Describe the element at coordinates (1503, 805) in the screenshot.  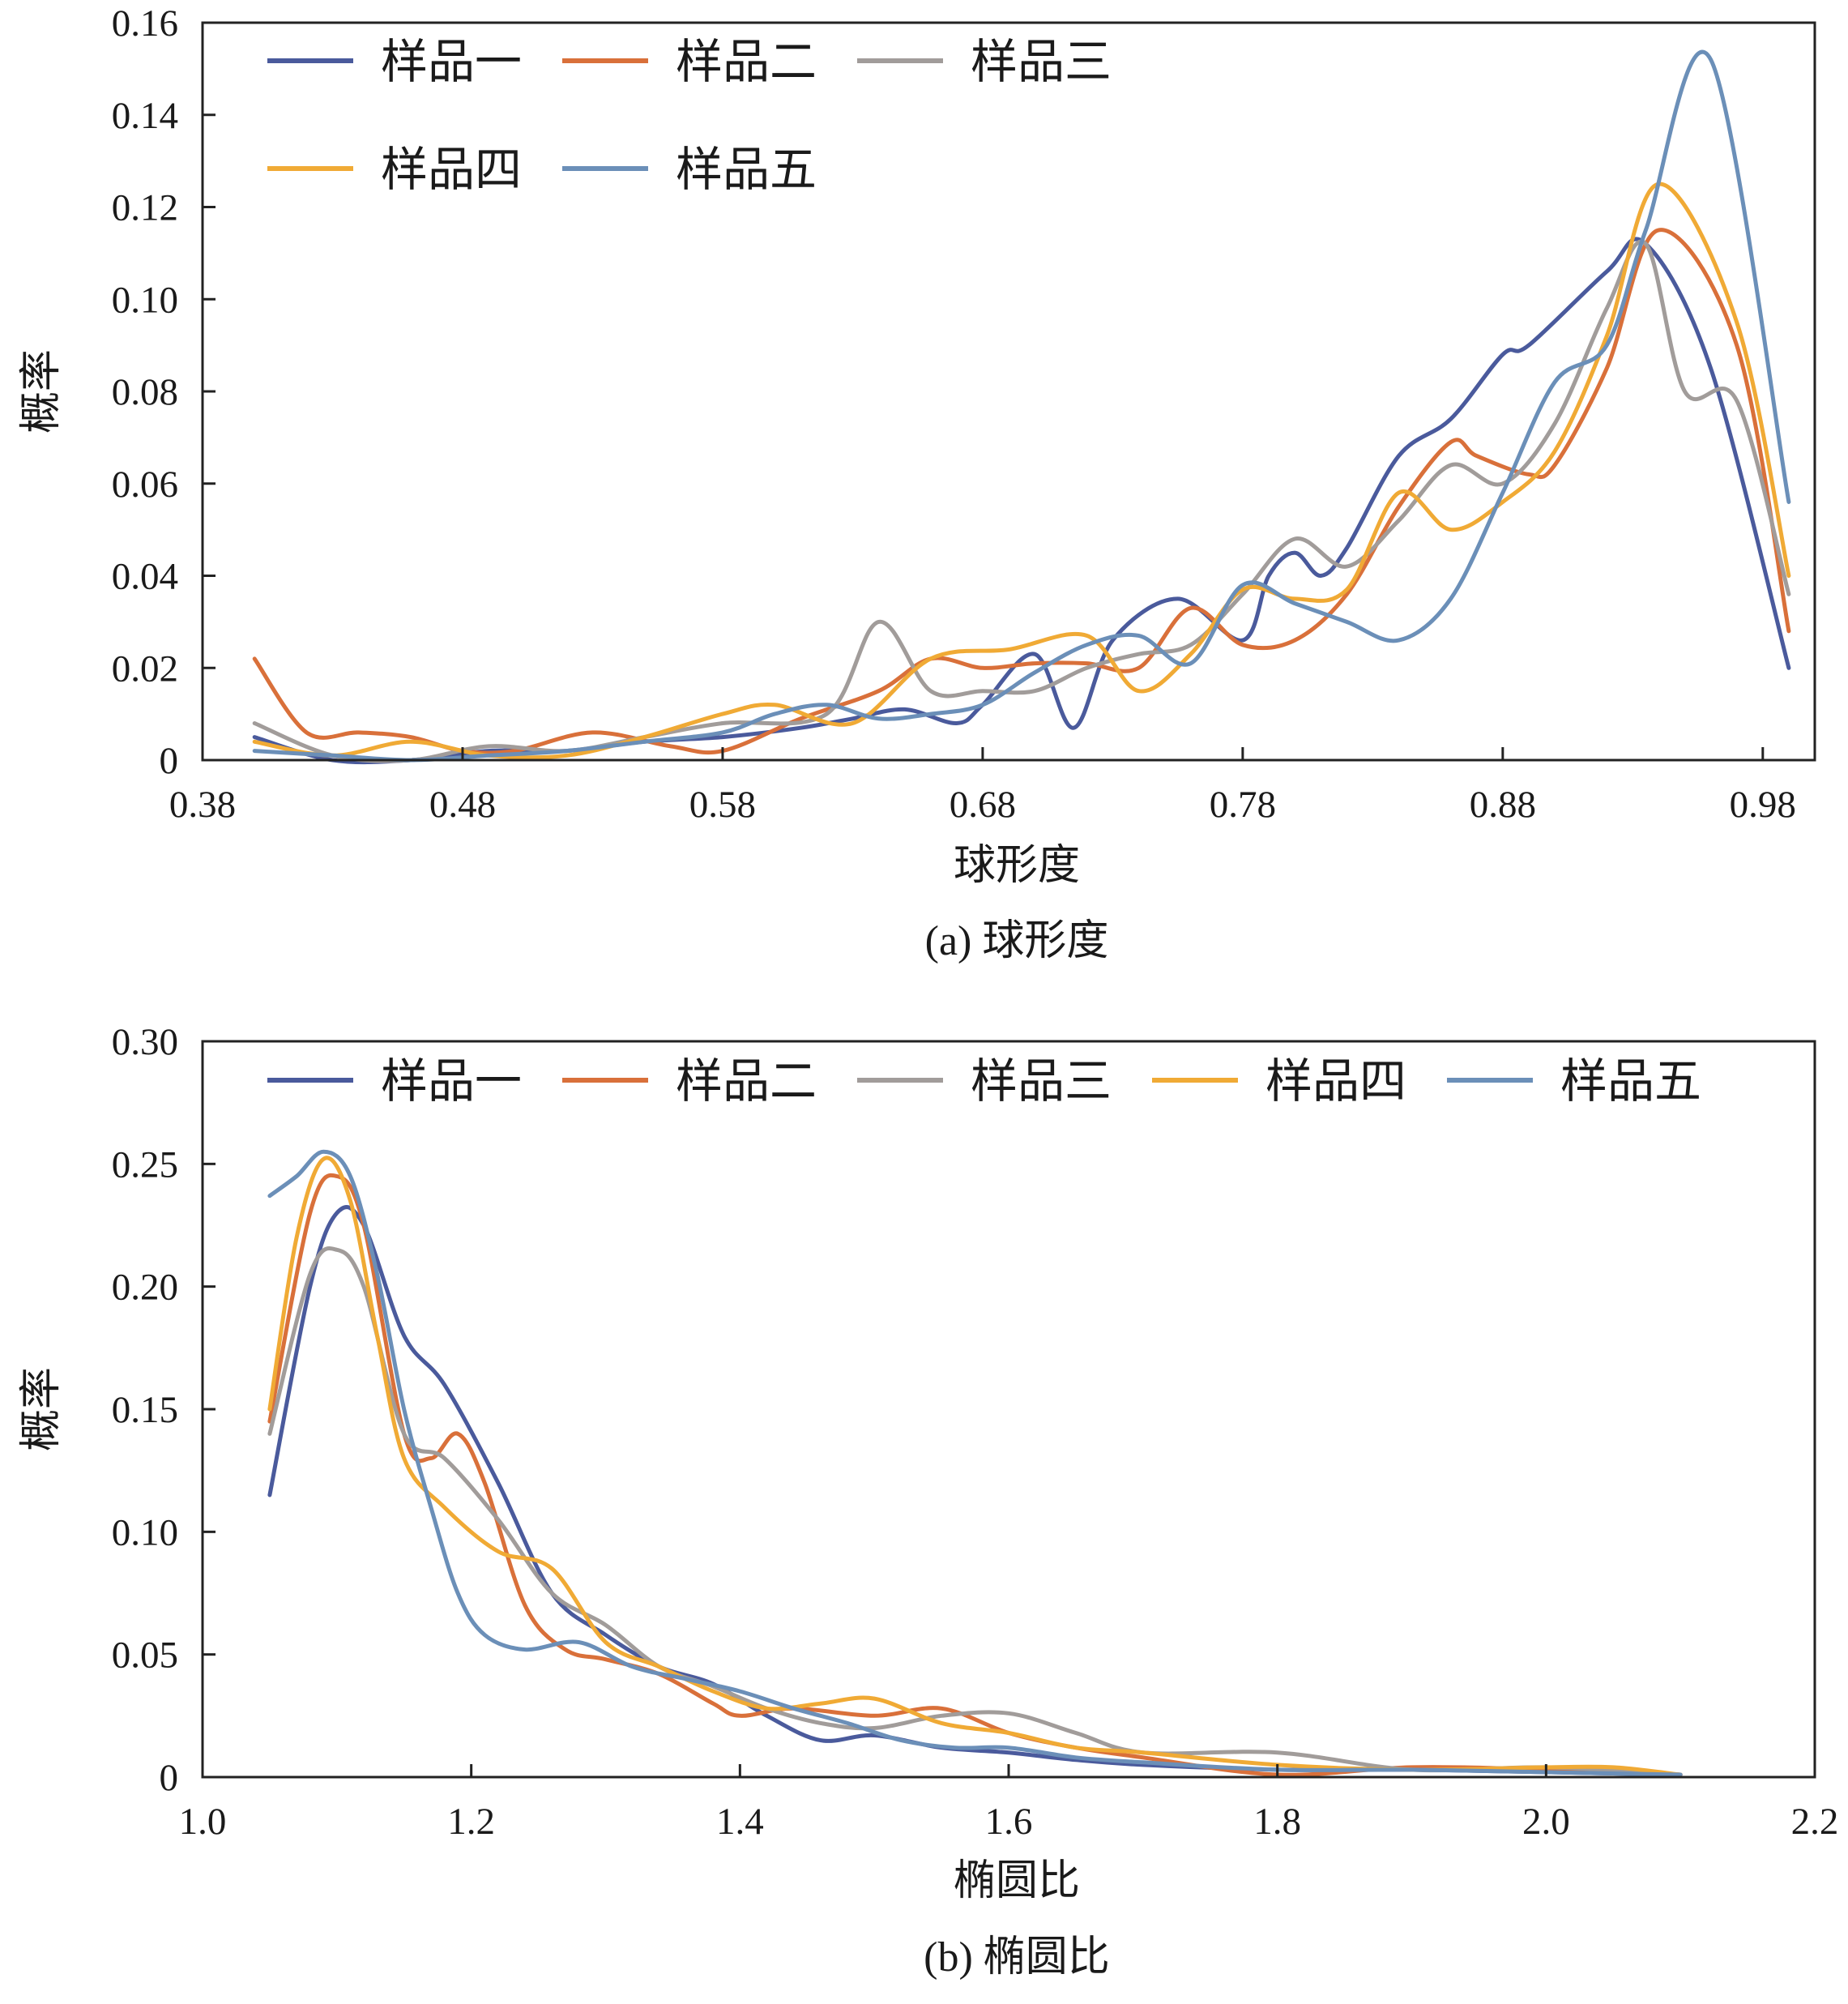
I see `x-tick-label: 0.88` at that location.